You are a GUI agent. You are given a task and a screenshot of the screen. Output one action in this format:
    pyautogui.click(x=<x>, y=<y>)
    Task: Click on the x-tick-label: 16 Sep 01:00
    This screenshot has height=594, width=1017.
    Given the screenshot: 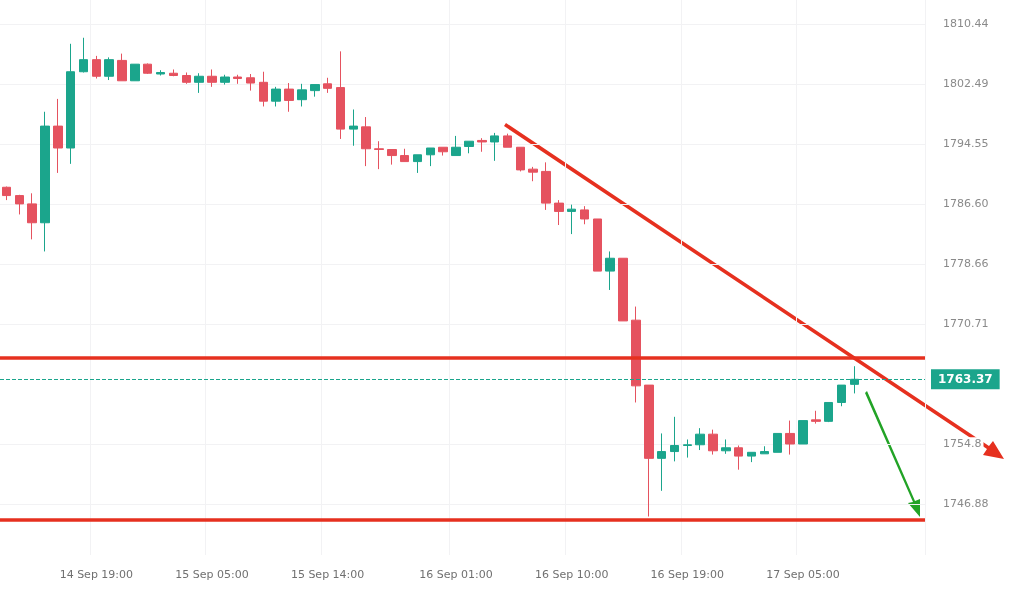 What is the action you would take?
    pyautogui.click(x=456, y=574)
    